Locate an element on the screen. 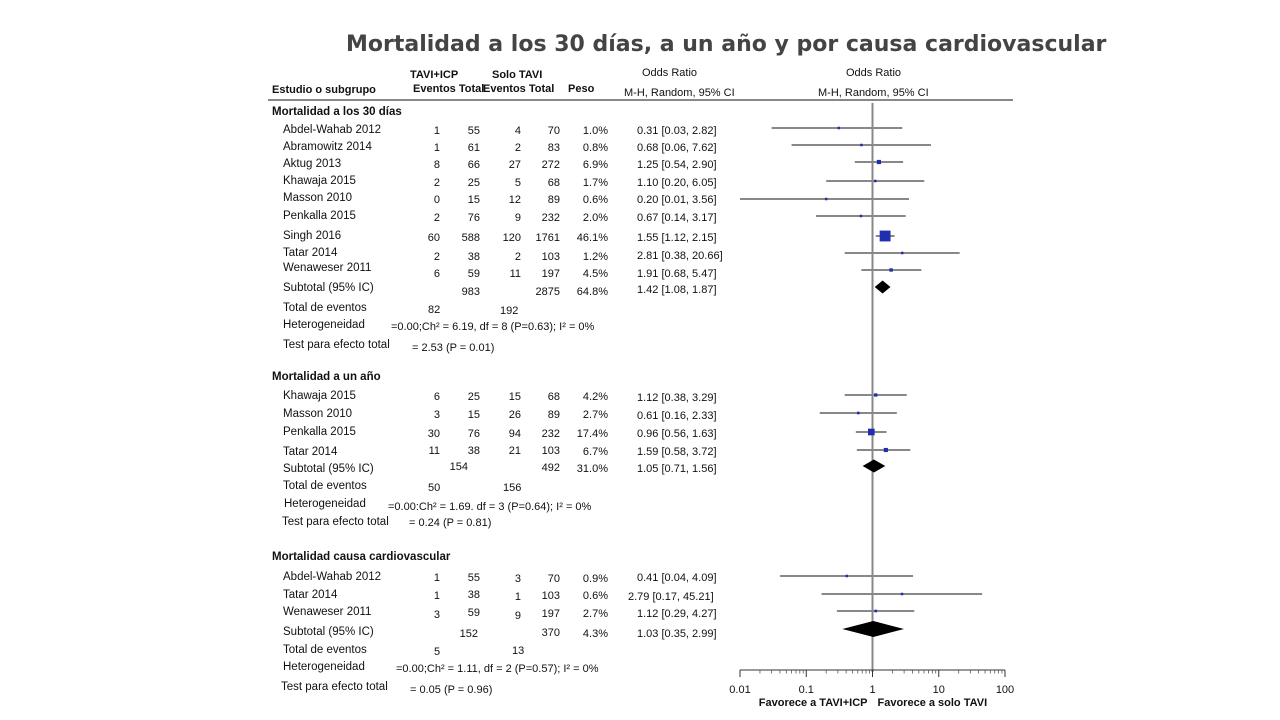  events-2: 12 is located at coordinates (514, 200).